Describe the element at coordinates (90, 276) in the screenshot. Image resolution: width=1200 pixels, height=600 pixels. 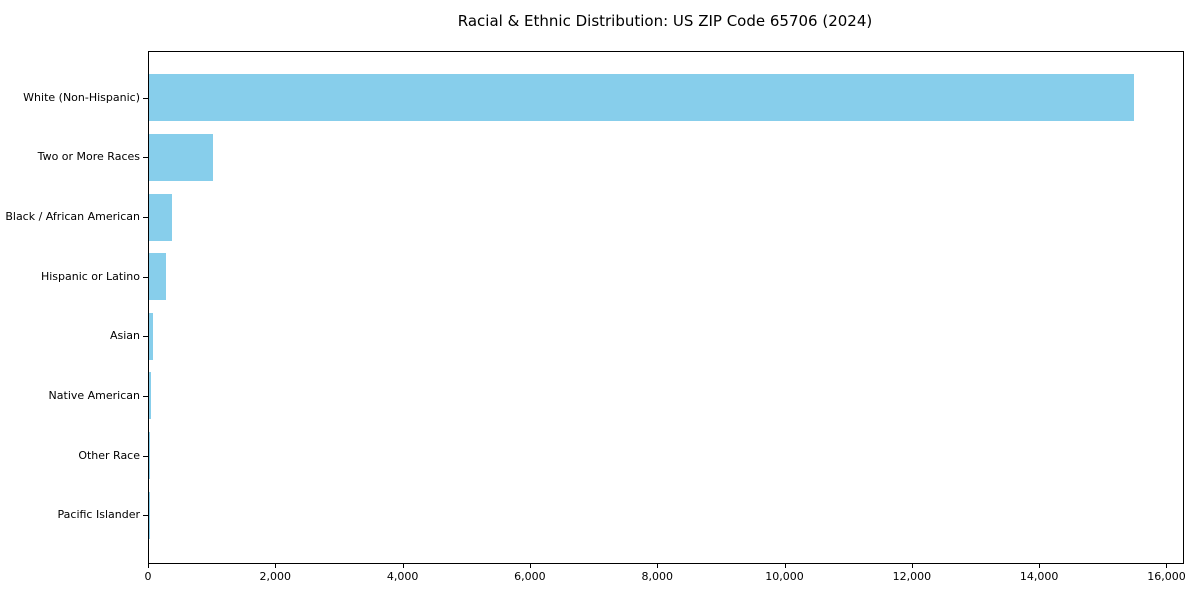
I see `y-tick-label: Hispanic or Latino` at that location.